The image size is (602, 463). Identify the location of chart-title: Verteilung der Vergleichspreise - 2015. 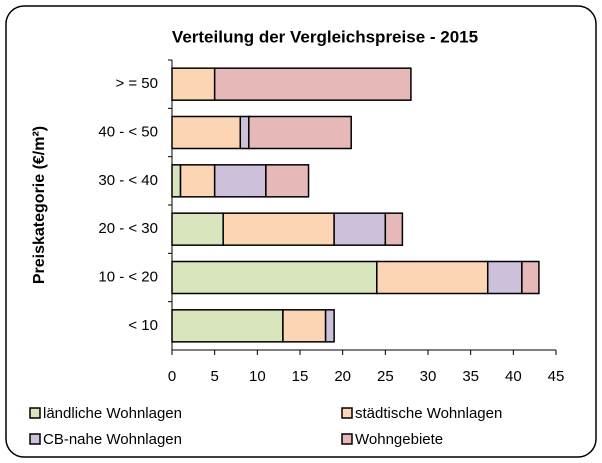
(325, 36).